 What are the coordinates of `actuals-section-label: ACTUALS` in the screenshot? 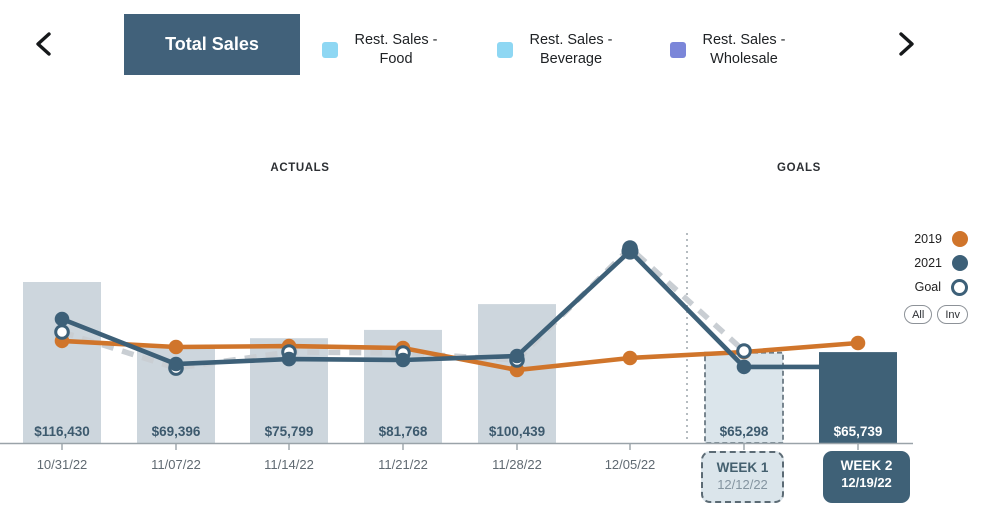 It's located at (300, 168).